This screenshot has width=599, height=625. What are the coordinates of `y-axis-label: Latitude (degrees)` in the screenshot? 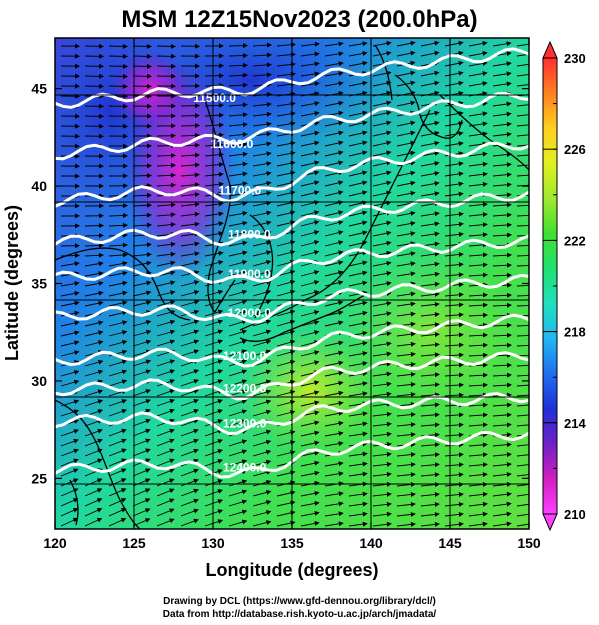 It's located at (12, 283).